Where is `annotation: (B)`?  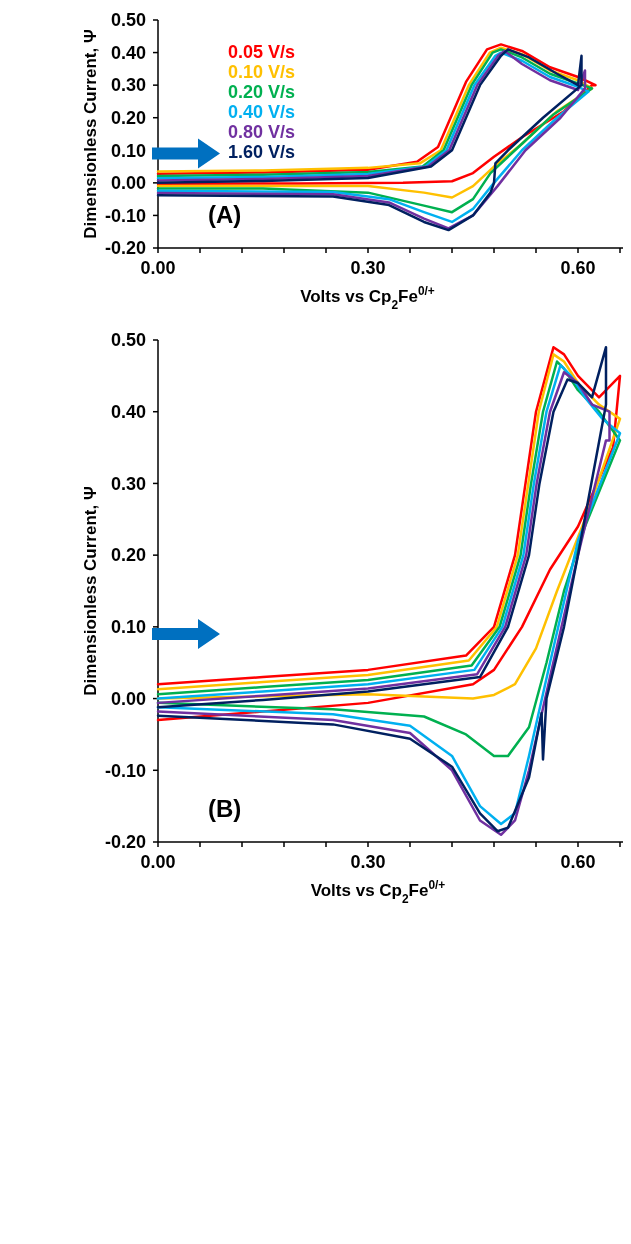 annotation: (B) is located at coordinates (225, 808).